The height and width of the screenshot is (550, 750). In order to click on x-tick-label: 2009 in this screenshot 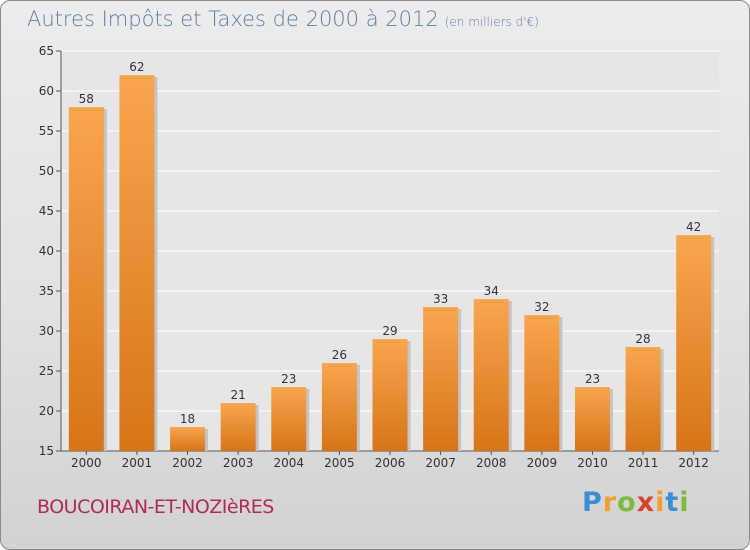, I will do `click(542, 463)`.